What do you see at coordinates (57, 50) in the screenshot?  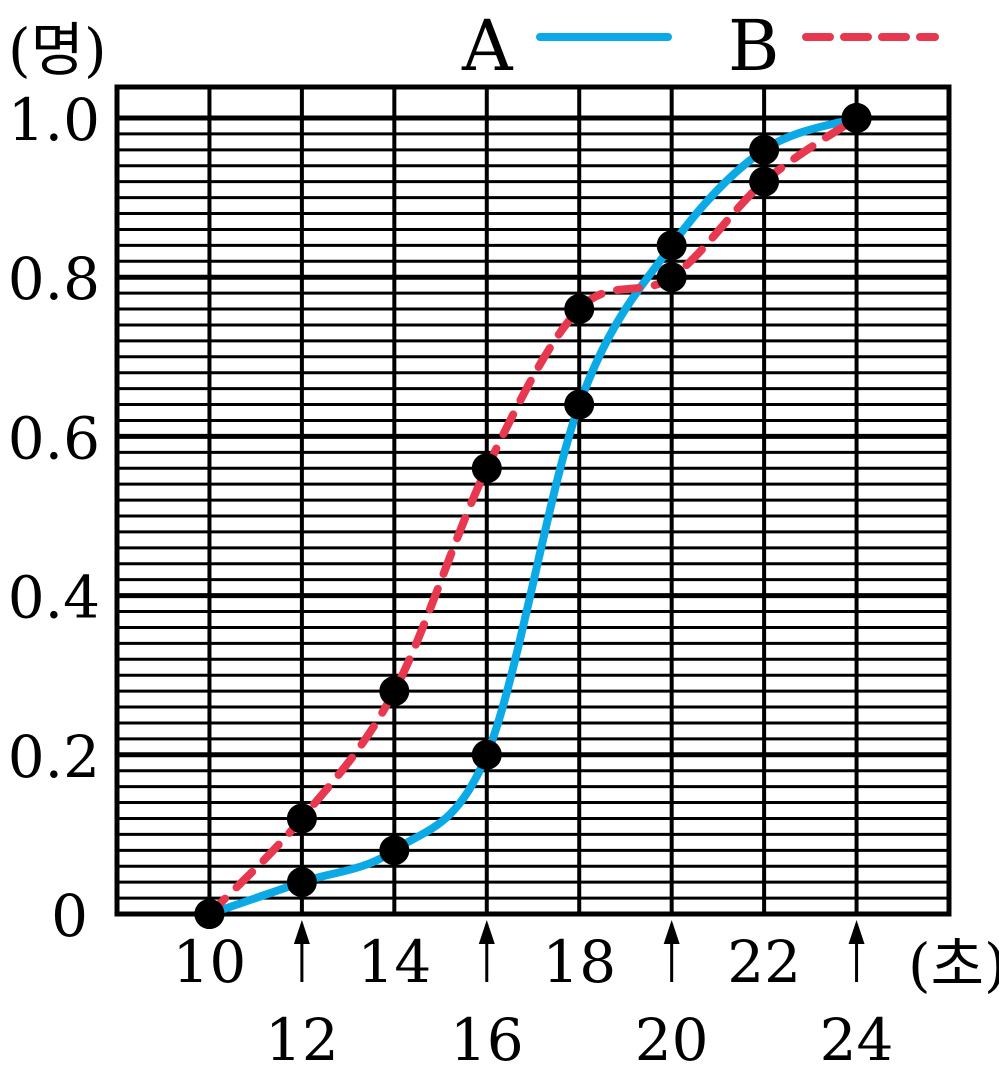 I see `y-axis-label: (명)` at bounding box center [57, 50].